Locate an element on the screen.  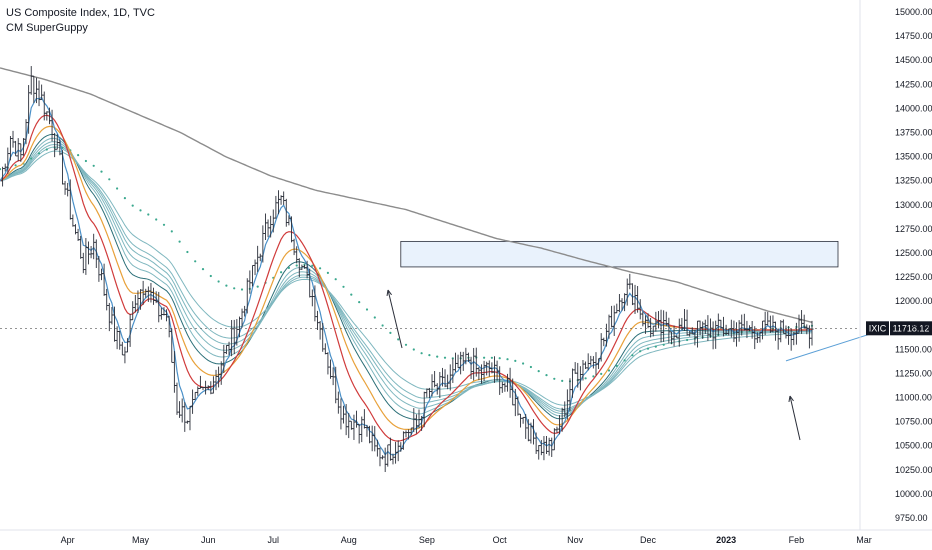
x-tick-label: Jul is located at coordinates (274, 540).